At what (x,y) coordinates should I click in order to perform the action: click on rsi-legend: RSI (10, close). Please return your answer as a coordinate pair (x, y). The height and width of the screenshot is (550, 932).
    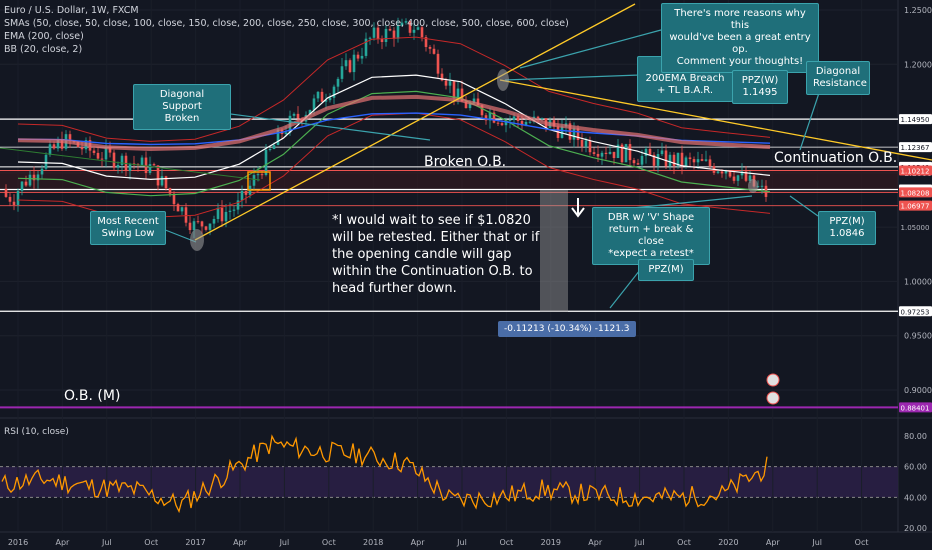
    Looking at the image, I should click on (36, 432).